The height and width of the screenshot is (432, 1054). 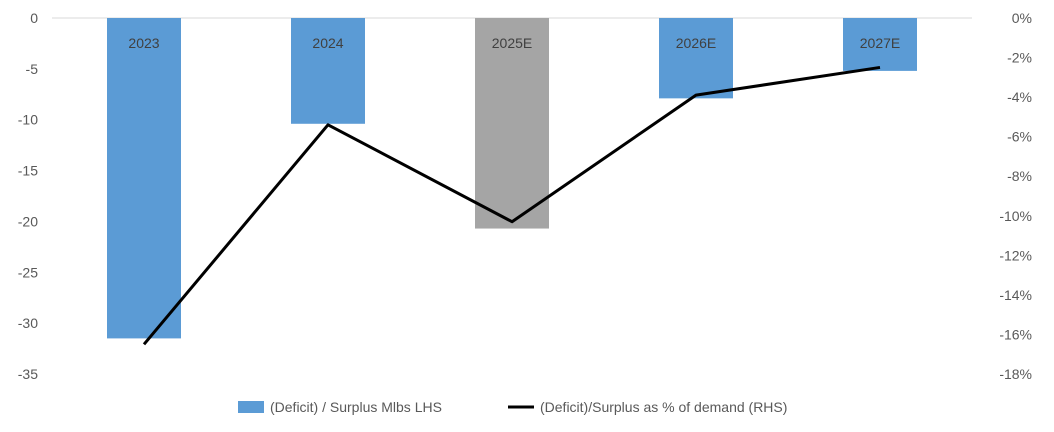 What do you see at coordinates (1015, 216) in the screenshot?
I see `right-tick-label: -10%` at bounding box center [1015, 216].